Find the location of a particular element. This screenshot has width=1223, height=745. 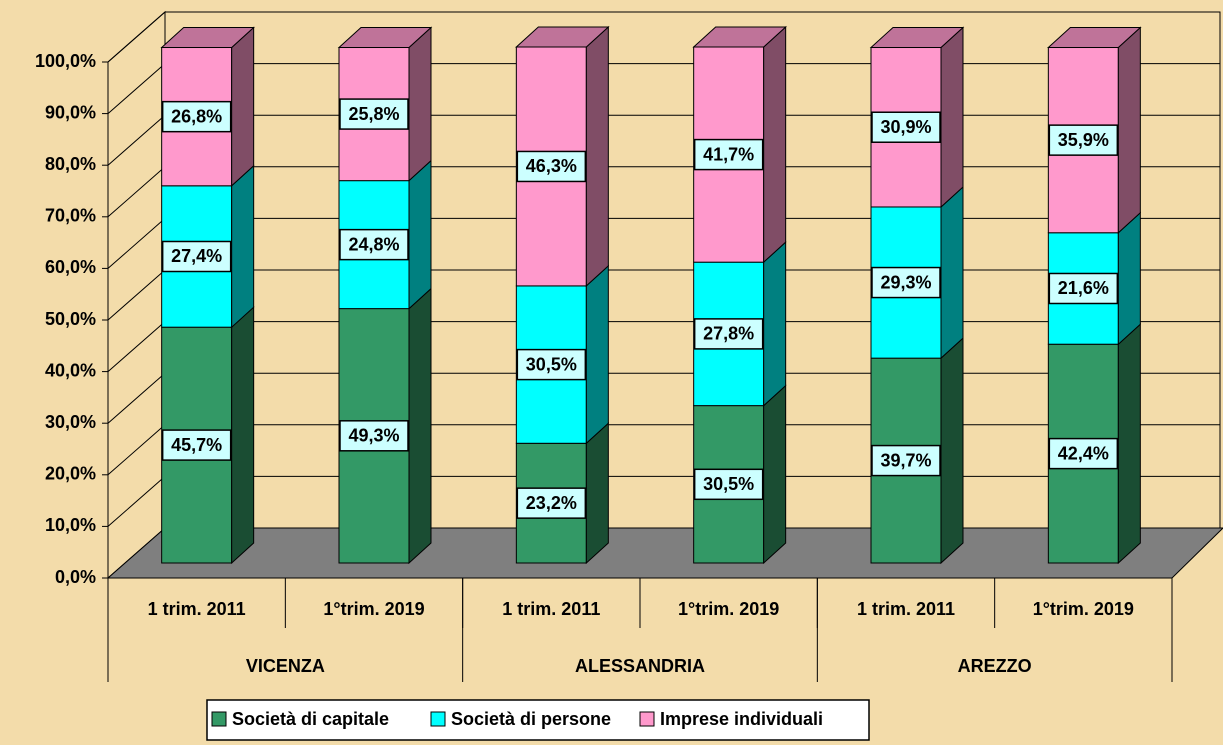

group-label: AREZZO is located at coordinates (995, 666).